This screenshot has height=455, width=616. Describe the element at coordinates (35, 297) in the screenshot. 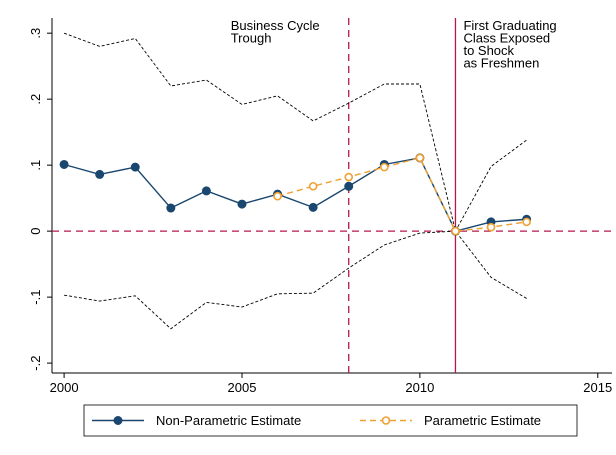

I see `y-tick-label: -.1` at that location.